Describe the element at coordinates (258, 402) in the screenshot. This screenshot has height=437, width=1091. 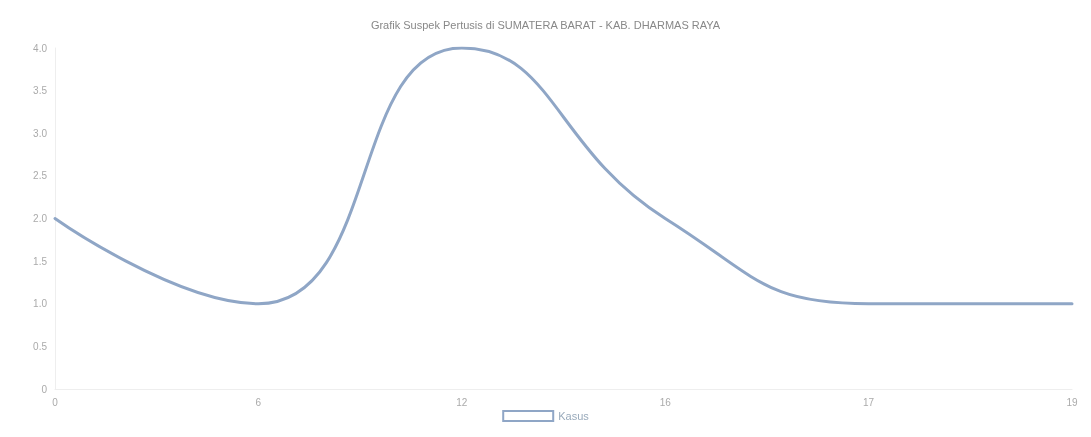
I see `x-tick-label: 6` at that location.